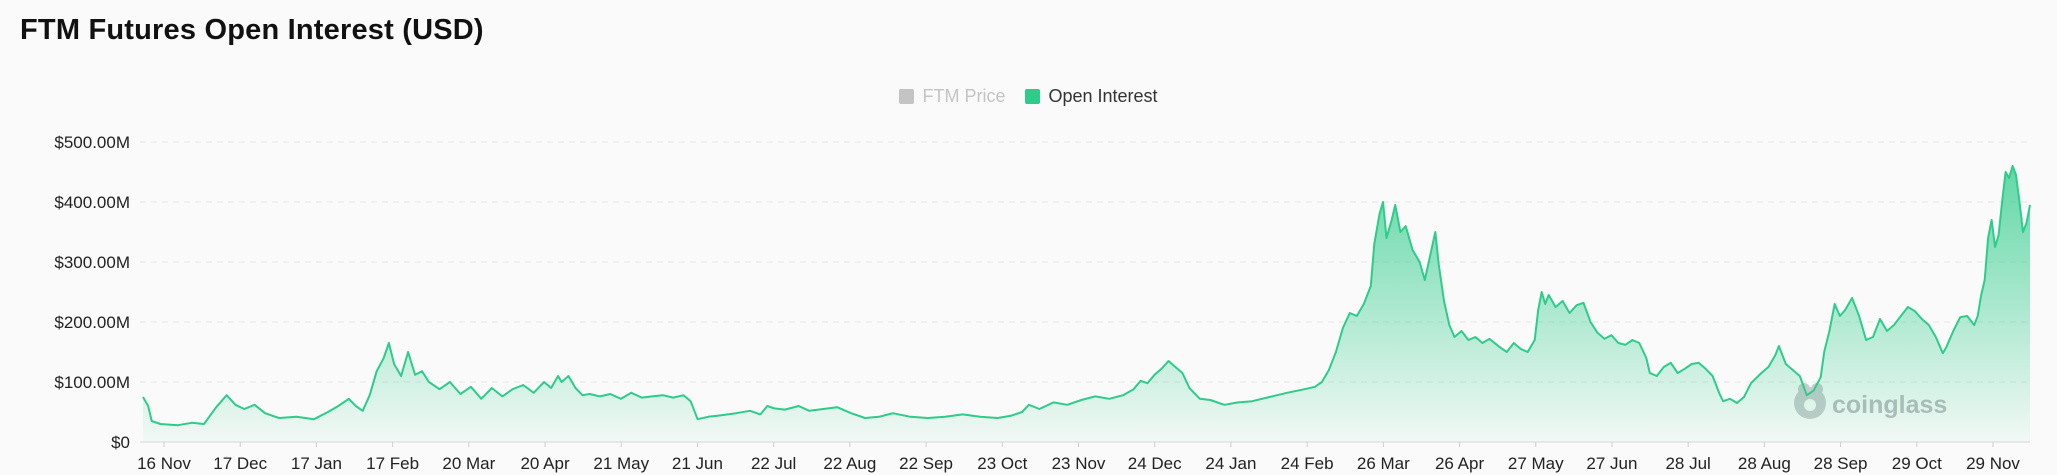  I want to click on legend-item-open-interest: Open Interest, so click(1091, 96).